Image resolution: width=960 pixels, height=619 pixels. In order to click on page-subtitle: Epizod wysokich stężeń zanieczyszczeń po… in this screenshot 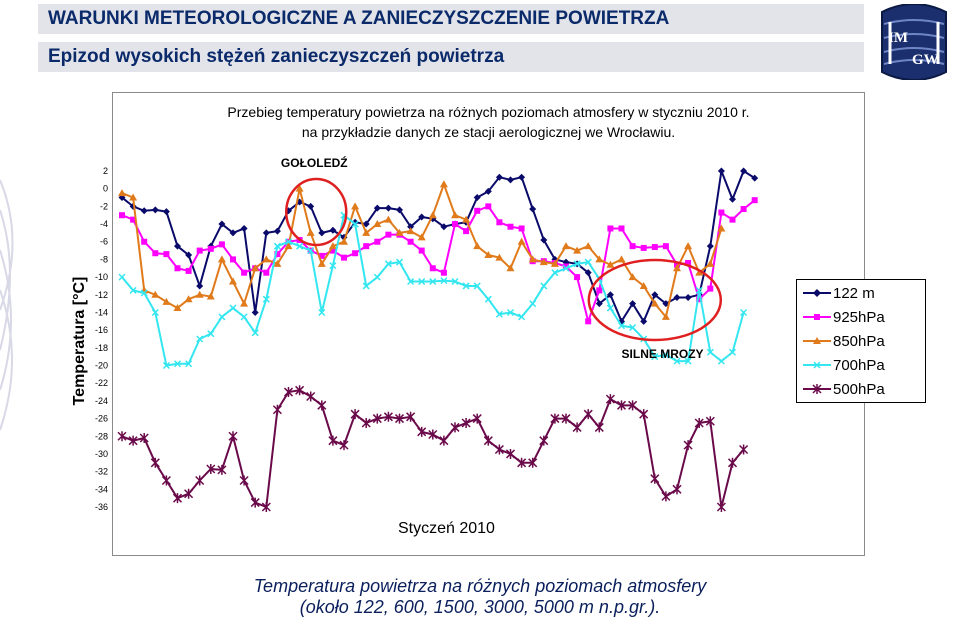, I will do `click(276, 56)`.